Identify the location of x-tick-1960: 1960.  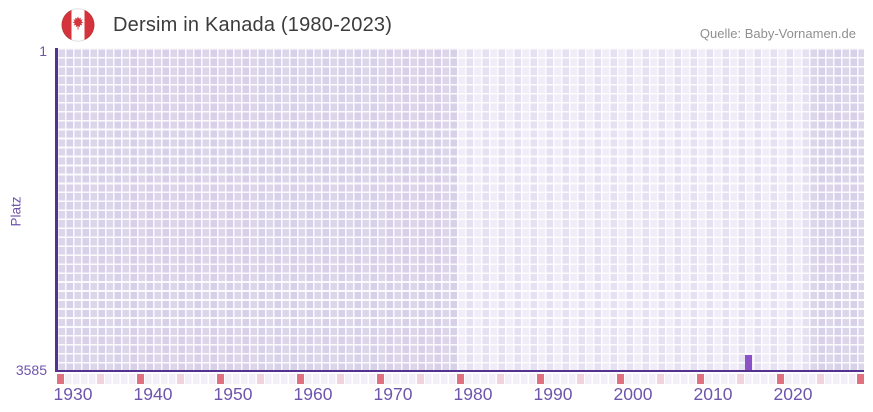
(313, 394).